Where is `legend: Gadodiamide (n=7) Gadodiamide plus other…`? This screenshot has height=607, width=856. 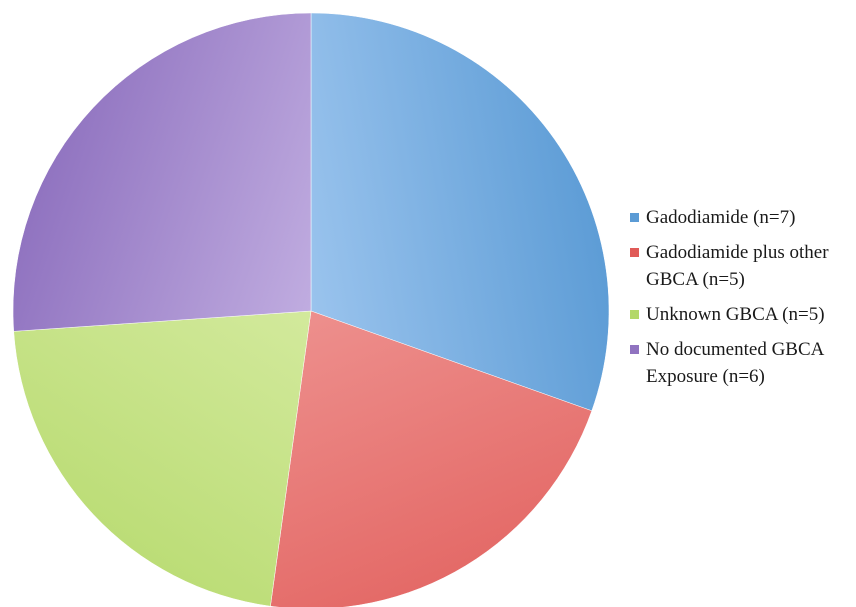
legend: Gadodiamide (n=7) Gadodiamide plus other… is located at coordinates (743, 301).